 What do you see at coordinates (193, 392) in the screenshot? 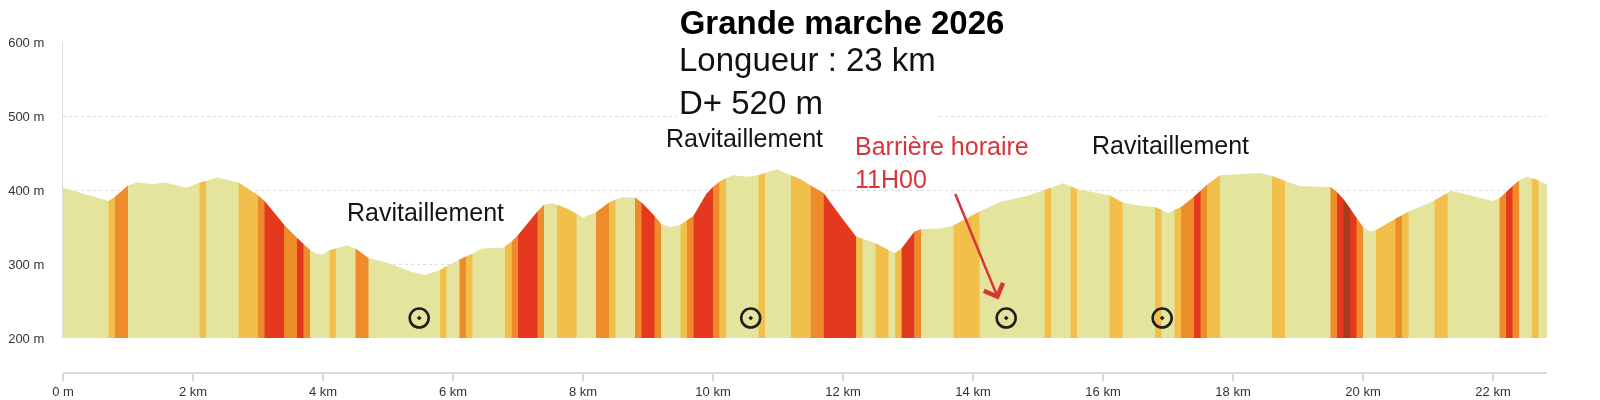
I see `x-tick-label: 2 km` at bounding box center [193, 392].